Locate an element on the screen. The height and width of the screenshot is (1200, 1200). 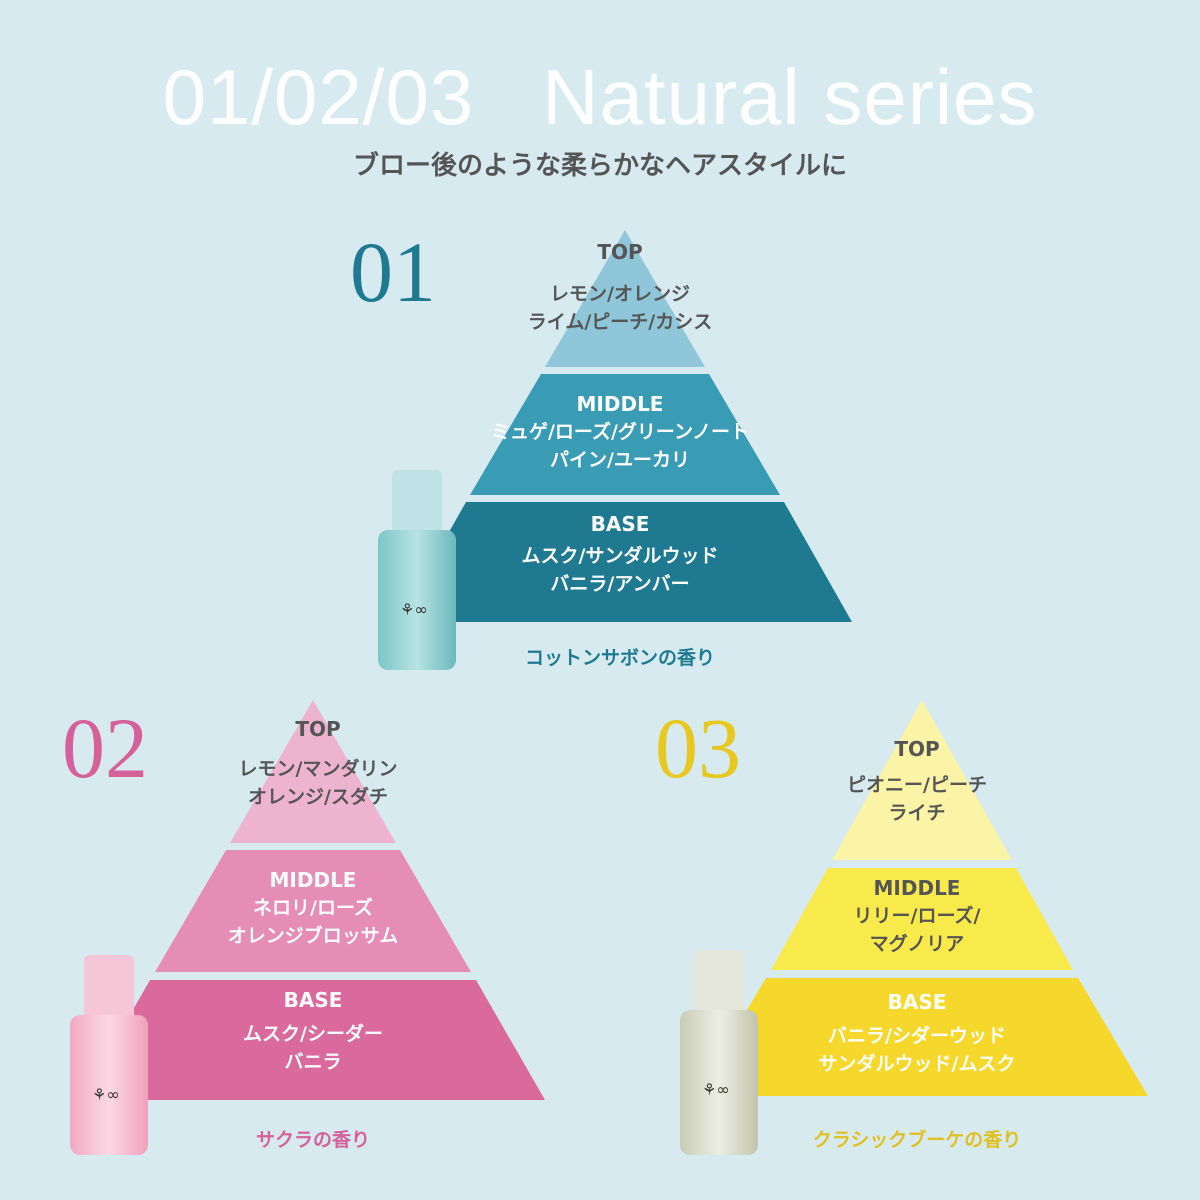
note-line: レモン/マンダリン is located at coordinates (318, 769).